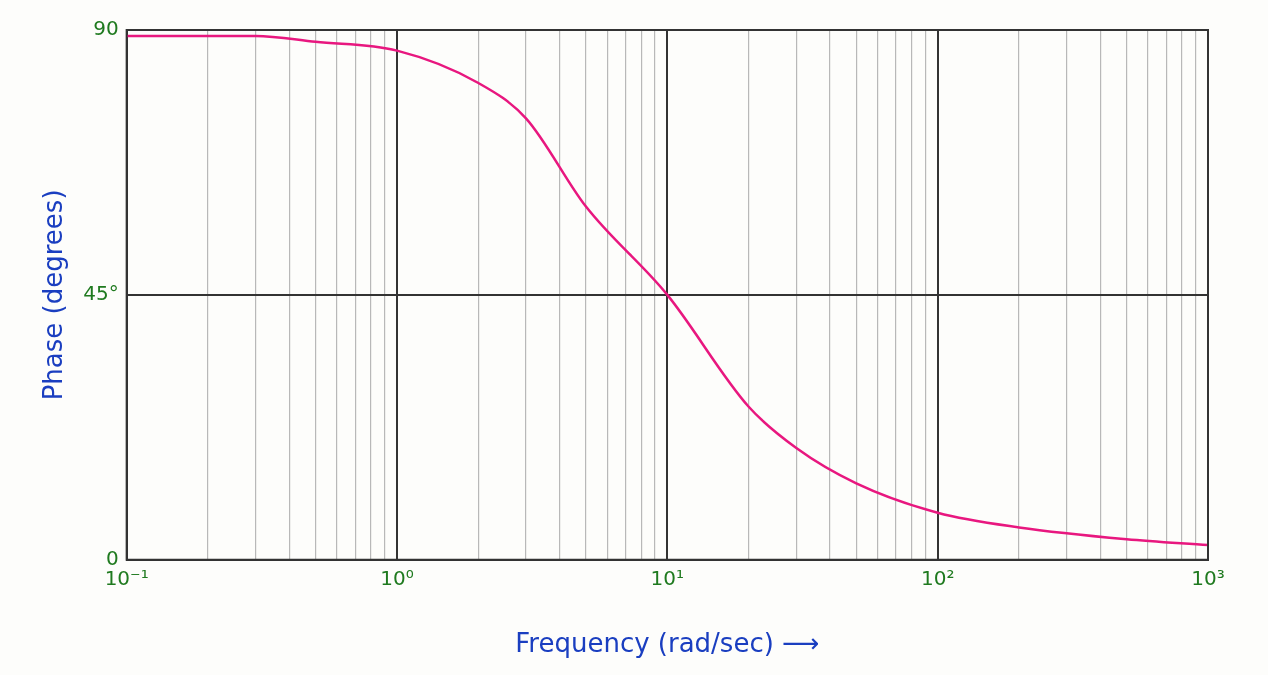 The width and height of the screenshot is (1268, 675). Describe the element at coordinates (106, 28) in the screenshot. I see `y-tick-label: 90` at that location.